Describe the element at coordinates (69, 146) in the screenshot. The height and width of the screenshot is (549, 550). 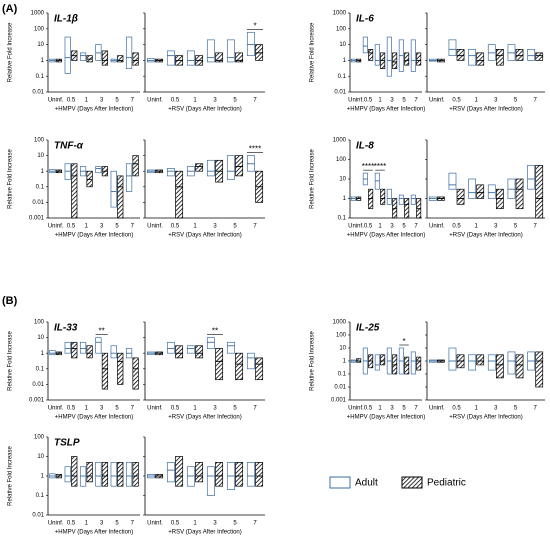
I see `panel-title: TNF-α` at that location.